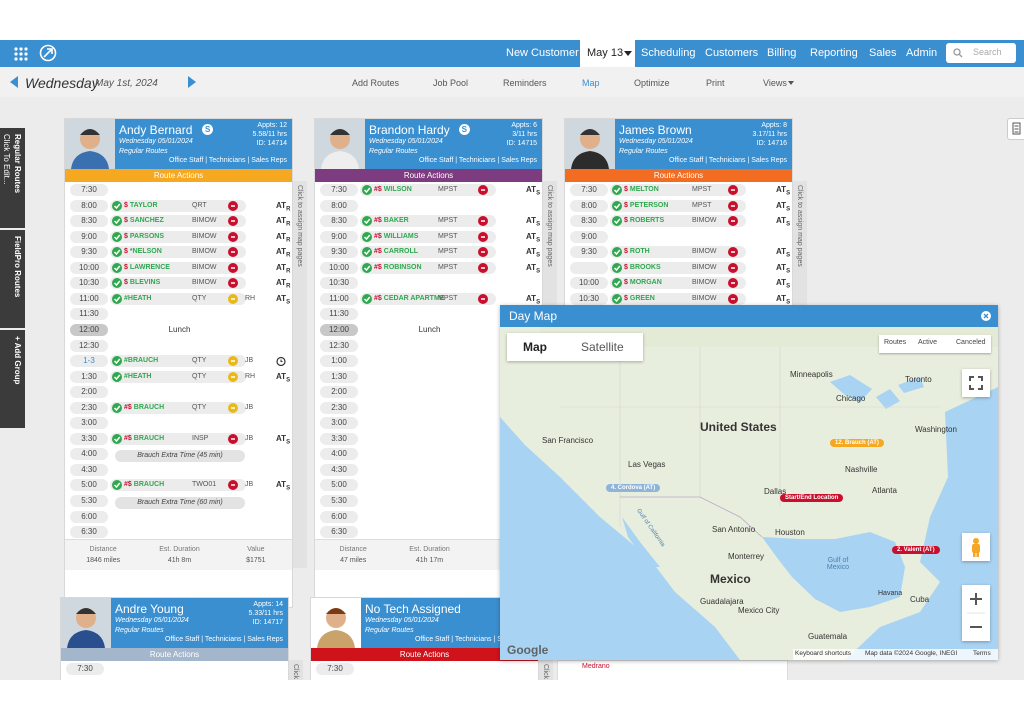 This screenshot has height=719, width=1024. What do you see at coordinates (178, 221) in the screenshot?
I see `job: $ SANCHEZ BIMOW` at bounding box center [178, 221].